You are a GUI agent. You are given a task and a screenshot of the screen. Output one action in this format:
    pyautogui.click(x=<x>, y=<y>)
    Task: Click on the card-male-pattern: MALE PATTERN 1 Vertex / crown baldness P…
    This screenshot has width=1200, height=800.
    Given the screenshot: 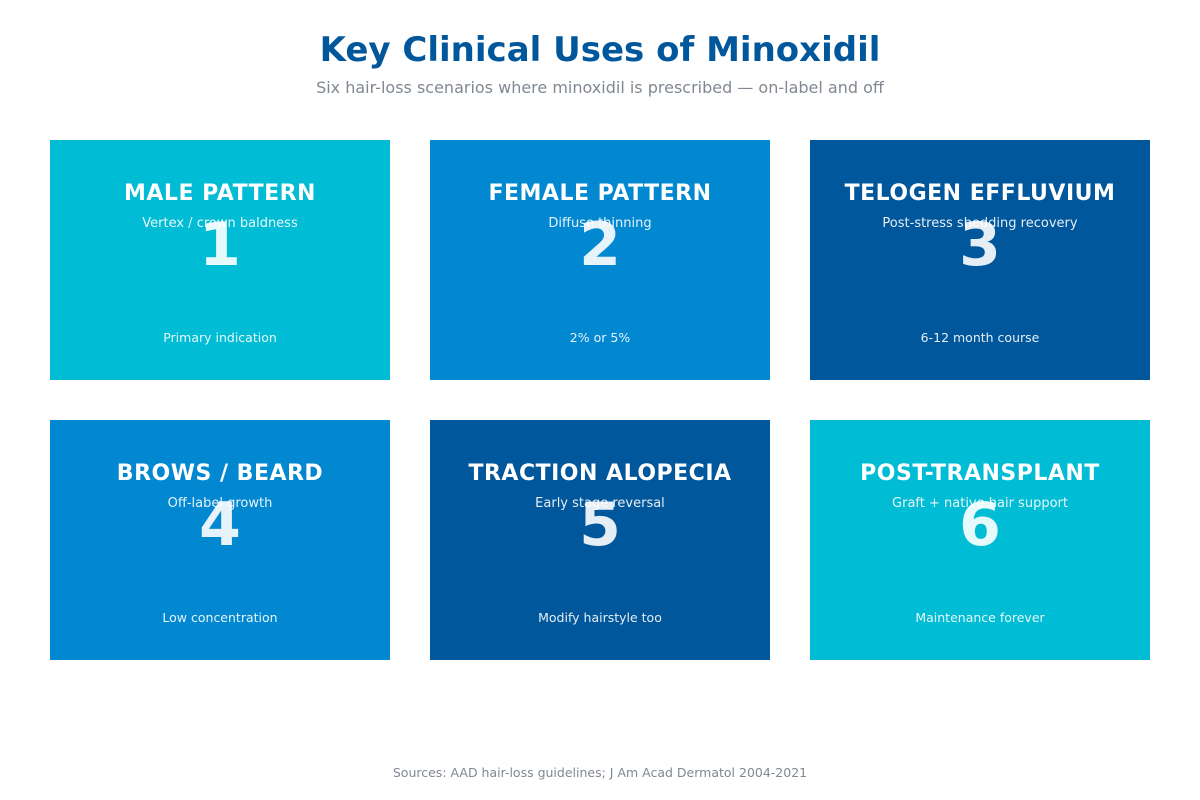 What is the action you would take?
    pyautogui.click(x=220, y=260)
    